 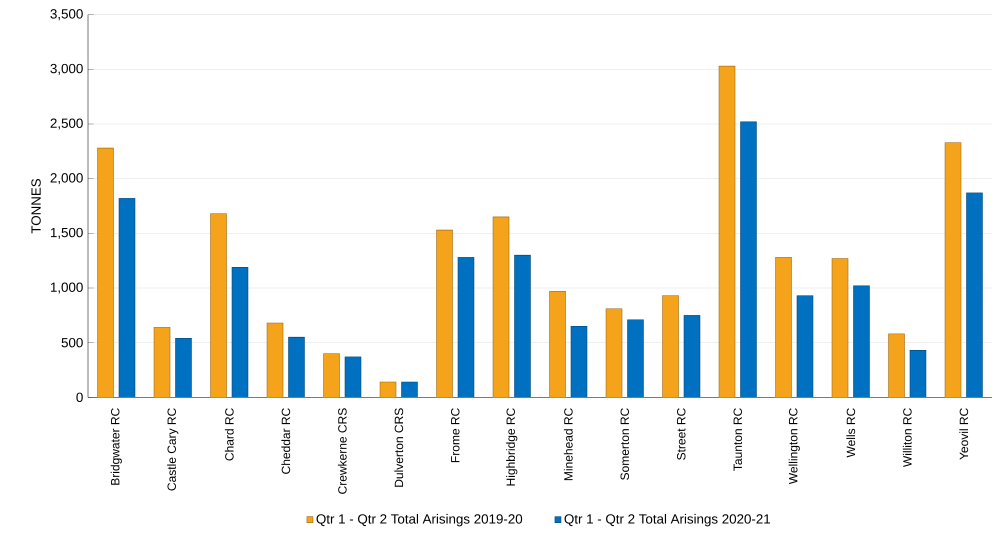 I want to click on x-tick-label: Chard RC, so click(x=229, y=434).